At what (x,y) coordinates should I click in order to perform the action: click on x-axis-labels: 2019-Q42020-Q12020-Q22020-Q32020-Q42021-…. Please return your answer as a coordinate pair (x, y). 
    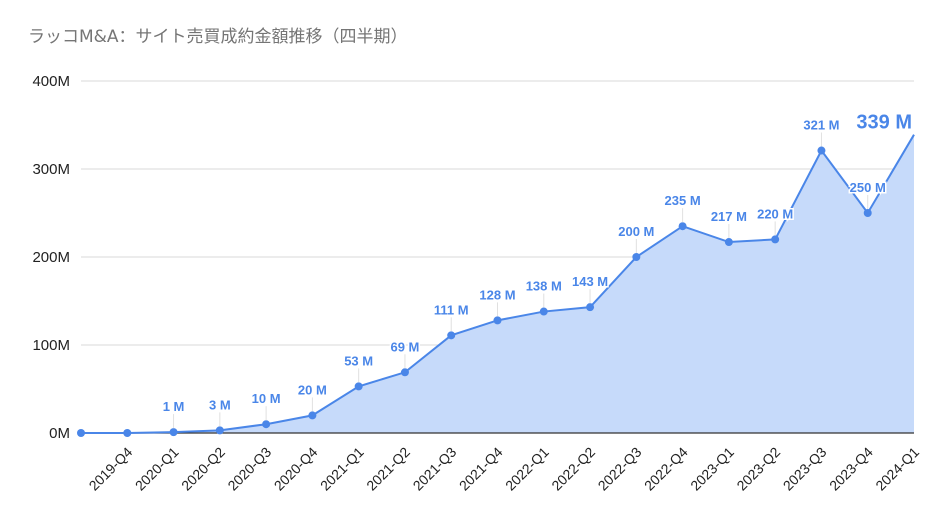
    Looking at the image, I should click on (504, 469).